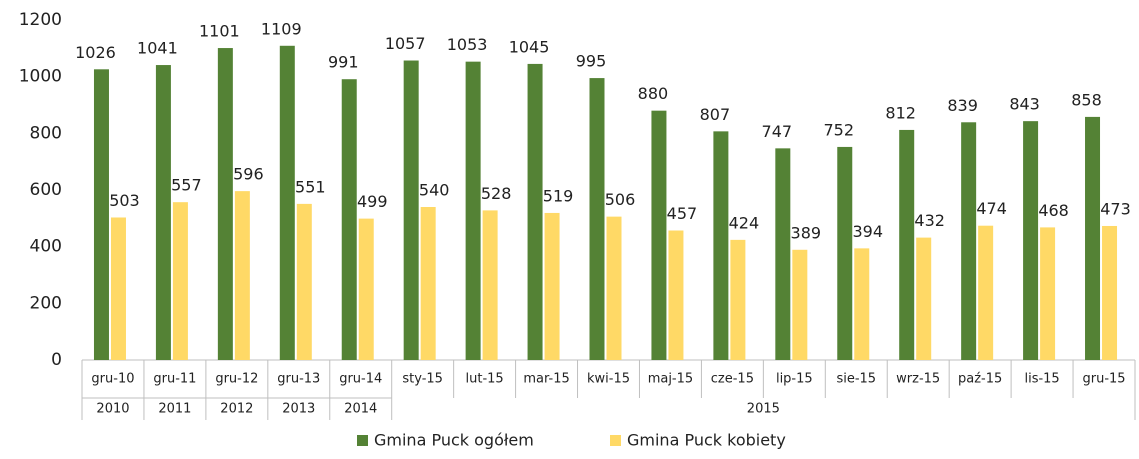 Image resolution: width=1139 pixels, height=459 pixels. What do you see at coordinates (794, 379) in the screenshot?
I see `x-tick-label: lip-15` at bounding box center [794, 379].